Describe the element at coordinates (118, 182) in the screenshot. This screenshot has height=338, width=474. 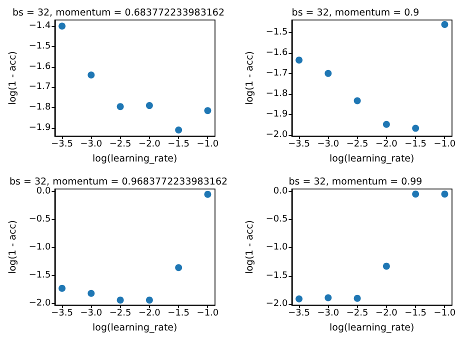
I see `chart-title: bs = 32, momentum = 0.9683772233983162` at that location.